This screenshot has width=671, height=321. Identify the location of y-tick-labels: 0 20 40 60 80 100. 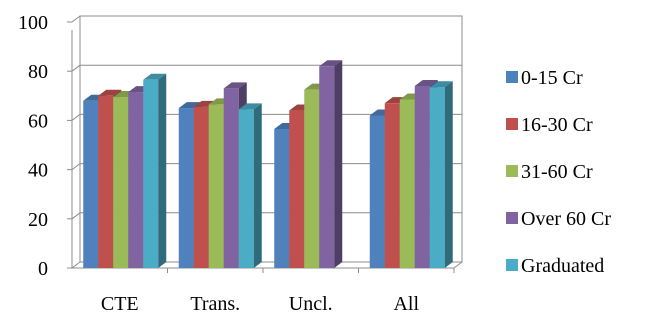
(33, 146).